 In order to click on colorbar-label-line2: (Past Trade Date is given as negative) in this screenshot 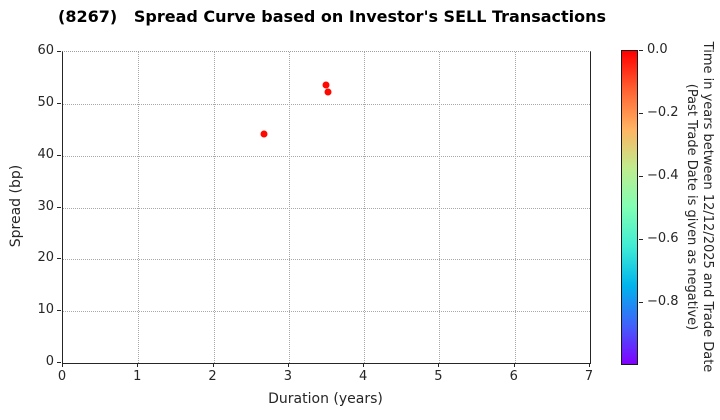, I will do `click(691, 207)`.